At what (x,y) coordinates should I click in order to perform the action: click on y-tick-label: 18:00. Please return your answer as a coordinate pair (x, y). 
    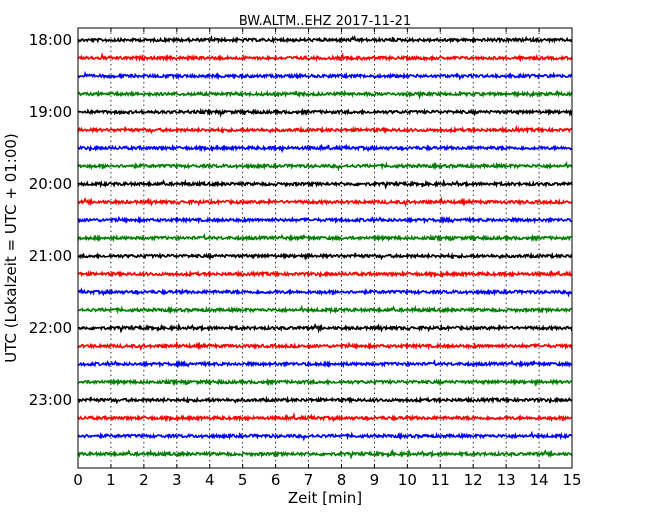
    Looking at the image, I should click on (50, 40).